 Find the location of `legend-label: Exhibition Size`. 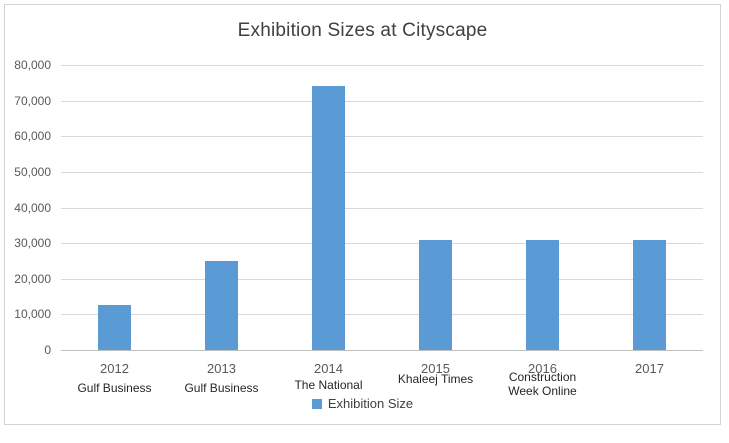

legend-label: Exhibition Size is located at coordinates (370, 403).